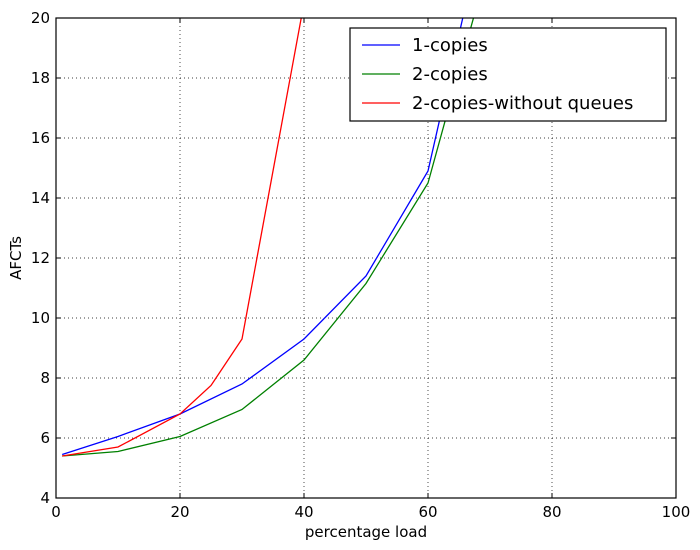  What do you see at coordinates (366, 532) in the screenshot?
I see `x-axis-label: percentage load` at bounding box center [366, 532].